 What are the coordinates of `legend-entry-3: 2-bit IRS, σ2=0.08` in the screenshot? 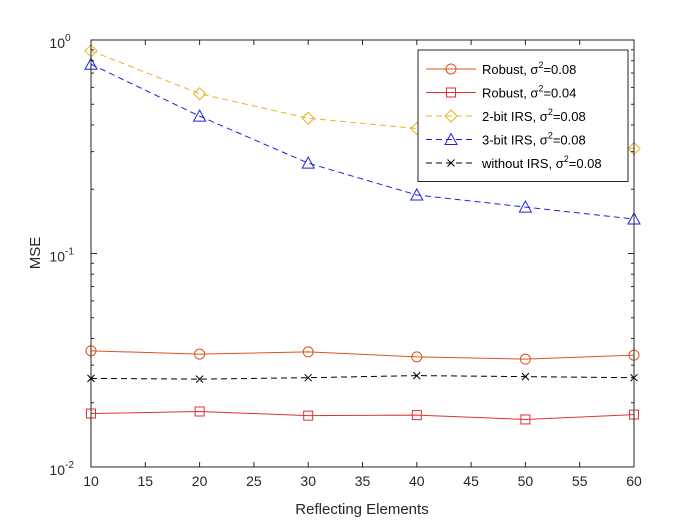 It's located at (534, 115).